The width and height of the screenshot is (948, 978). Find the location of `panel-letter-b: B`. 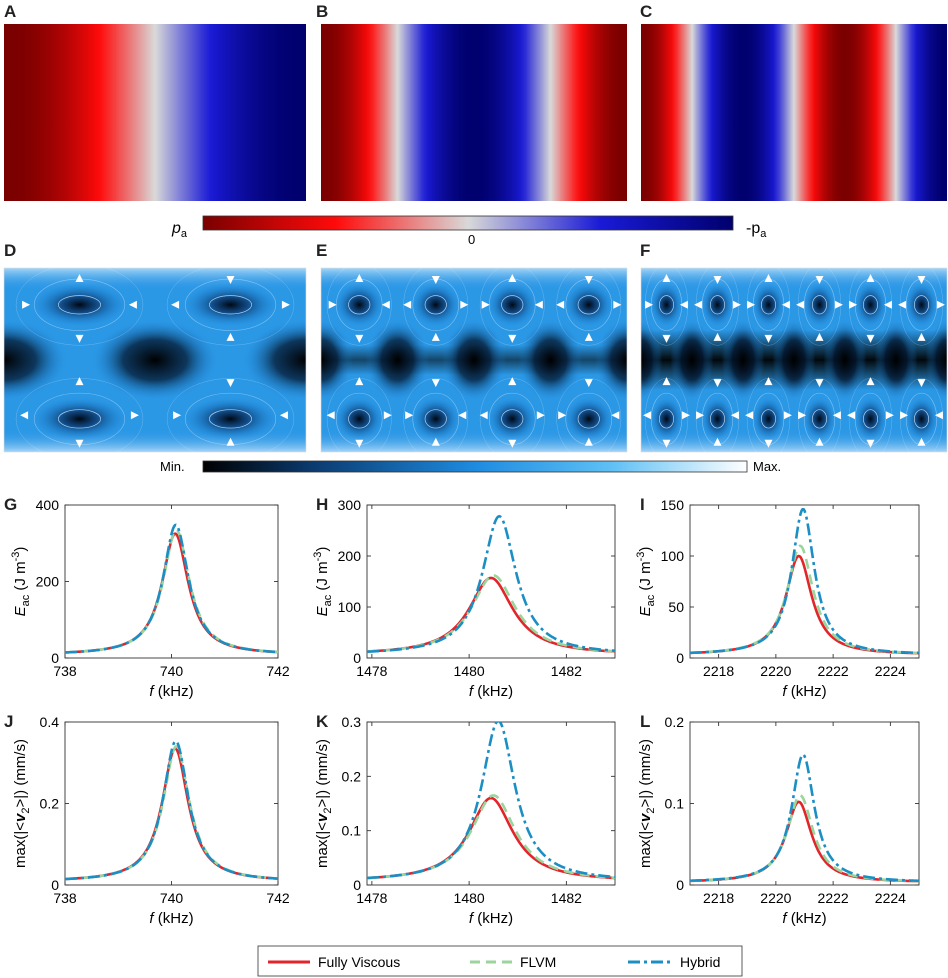

panel-letter-b: B is located at coordinates (322, 11).